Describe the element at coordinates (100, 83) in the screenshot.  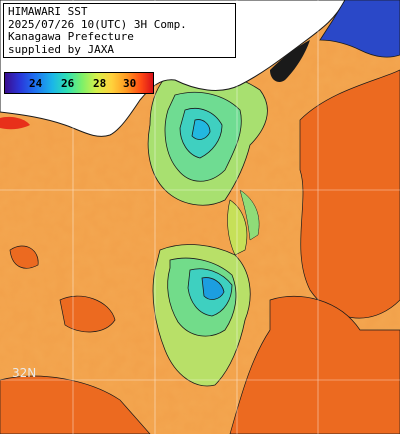
I see `legend-tick-28: 28` at that location.